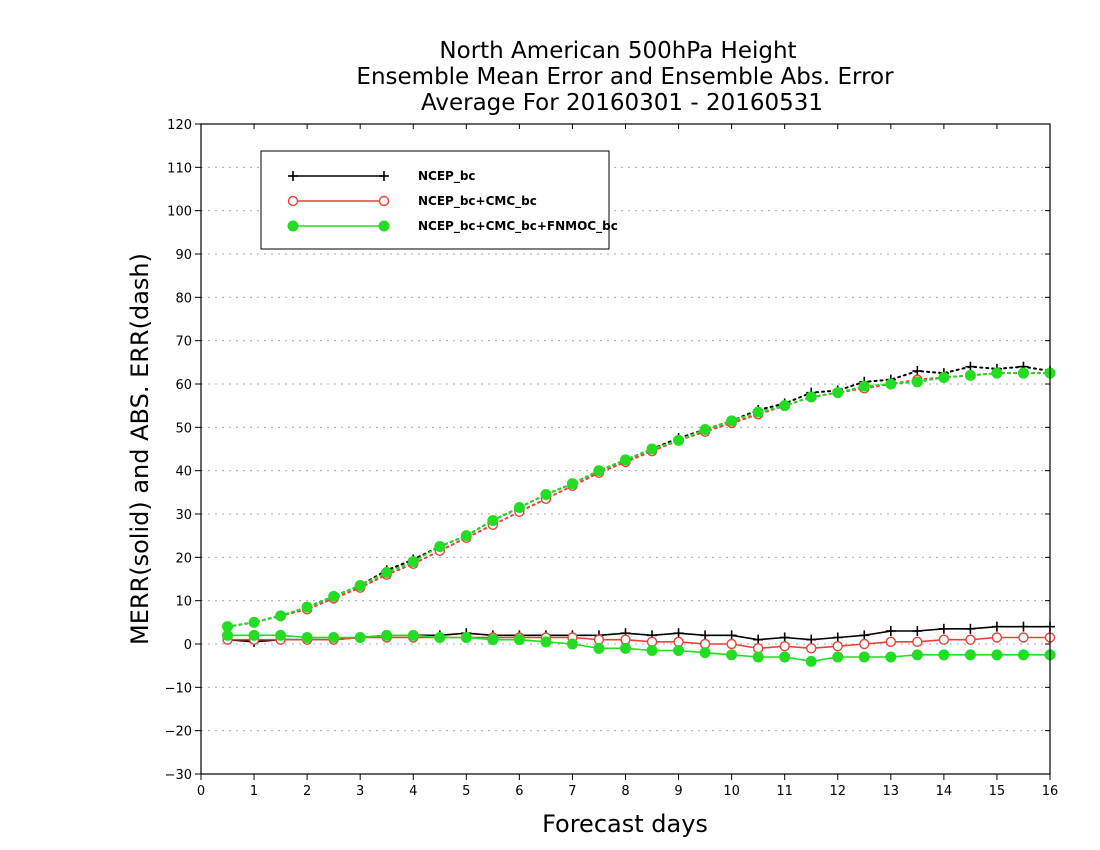 The image size is (1100, 850). Describe the element at coordinates (183, 472) in the screenshot. I see `y-tick-label: 40` at that location.